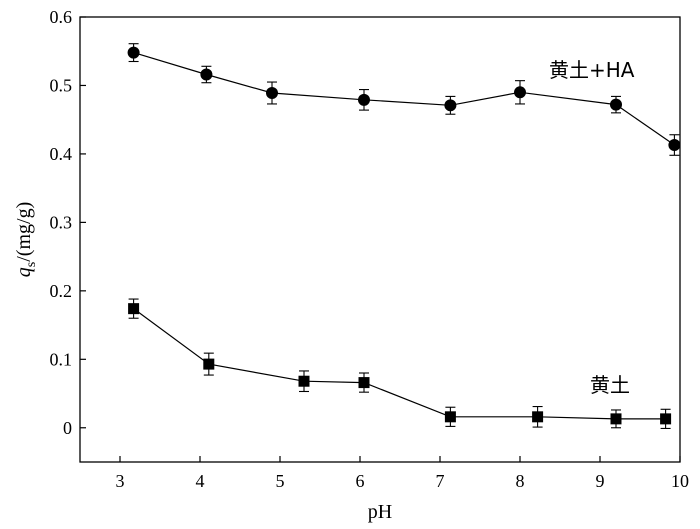 This screenshot has width=700, height=529. What do you see at coordinates (61, 291) in the screenshot?
I see `y-tick-label: 0.2` at bounding box center [61, 291].